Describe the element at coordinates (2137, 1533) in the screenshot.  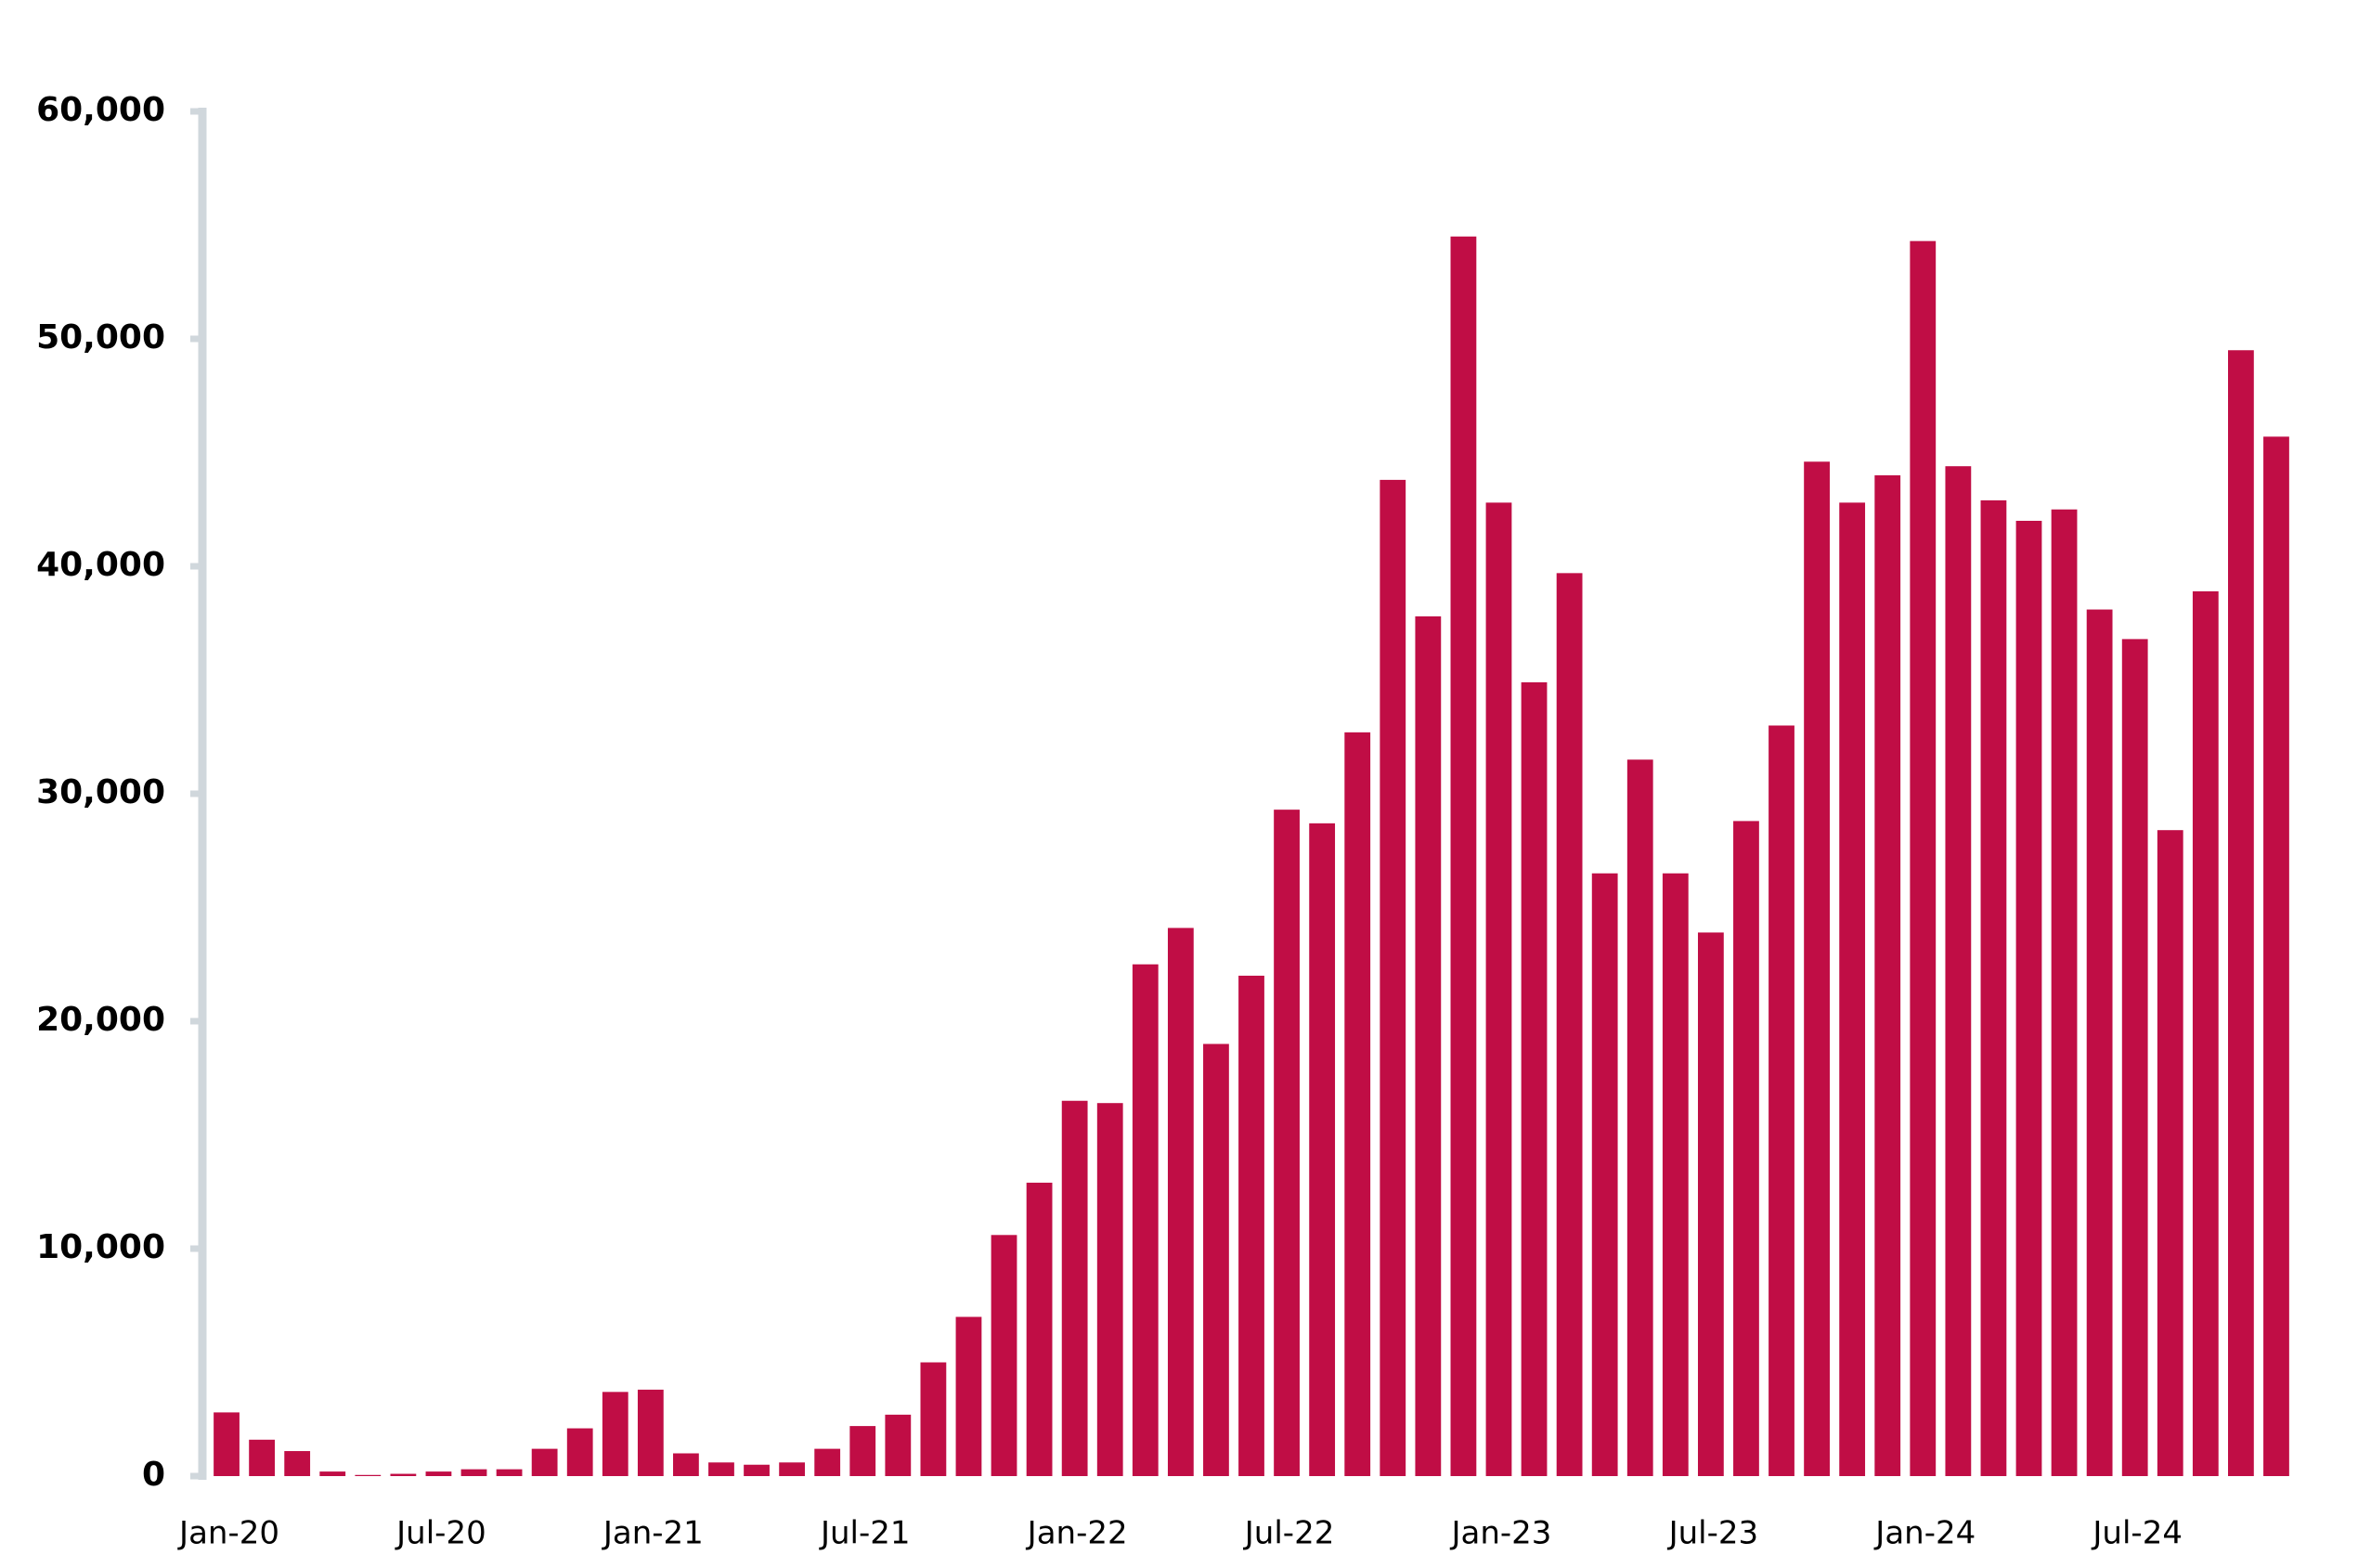
I see `x-tick-label: Jul-24` at that location.